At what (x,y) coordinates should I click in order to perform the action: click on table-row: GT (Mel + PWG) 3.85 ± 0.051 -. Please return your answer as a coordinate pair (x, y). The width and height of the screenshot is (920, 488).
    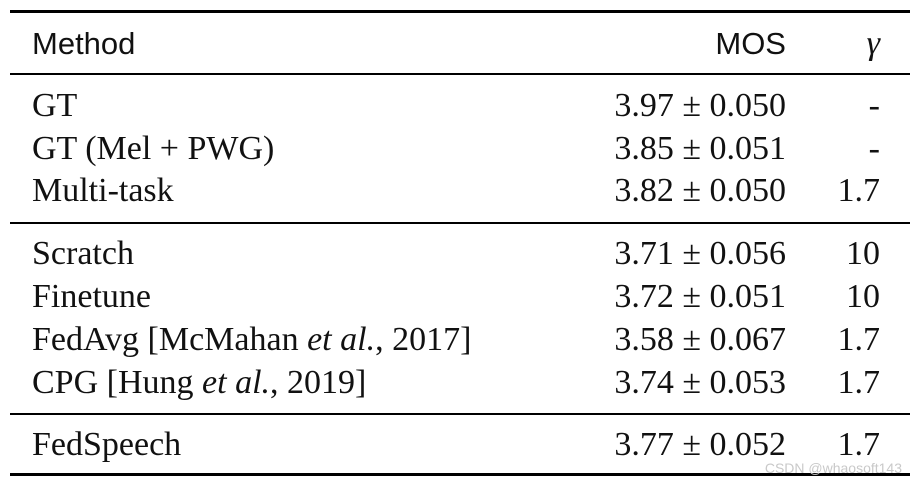
    Looking at the image, I should click on (460, 149).